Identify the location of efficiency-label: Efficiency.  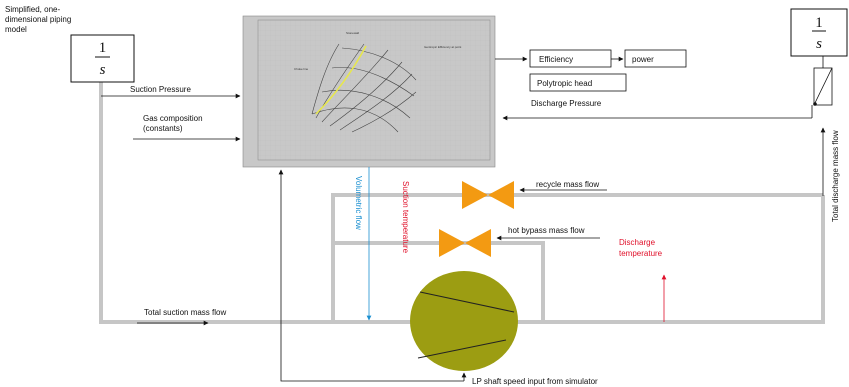
(556, 59).